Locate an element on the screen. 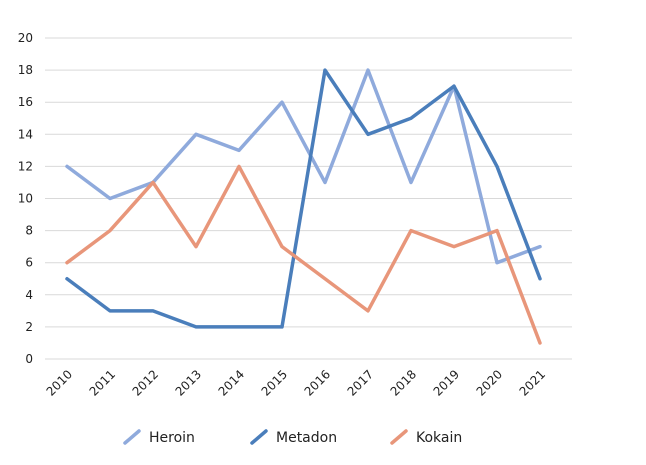 This screenshot has width=646, height=465. x-tick-label: 2018 is located at coordinates (403, 382).